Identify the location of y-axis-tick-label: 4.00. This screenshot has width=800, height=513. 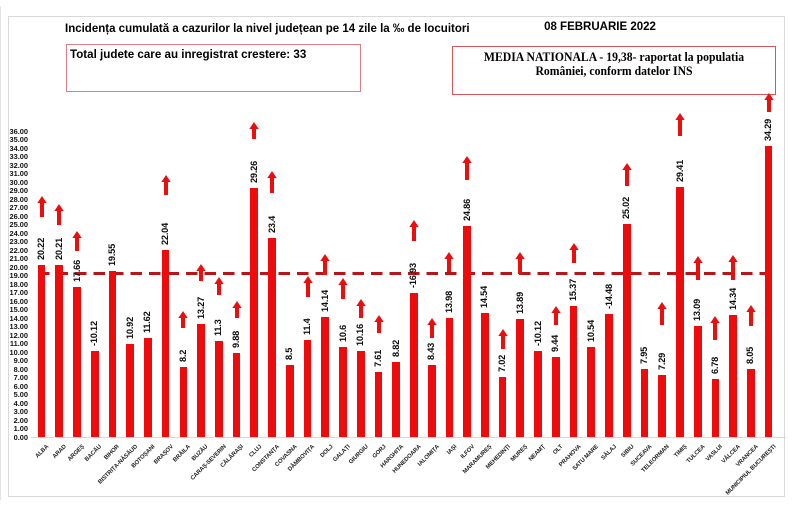
(20, 403).